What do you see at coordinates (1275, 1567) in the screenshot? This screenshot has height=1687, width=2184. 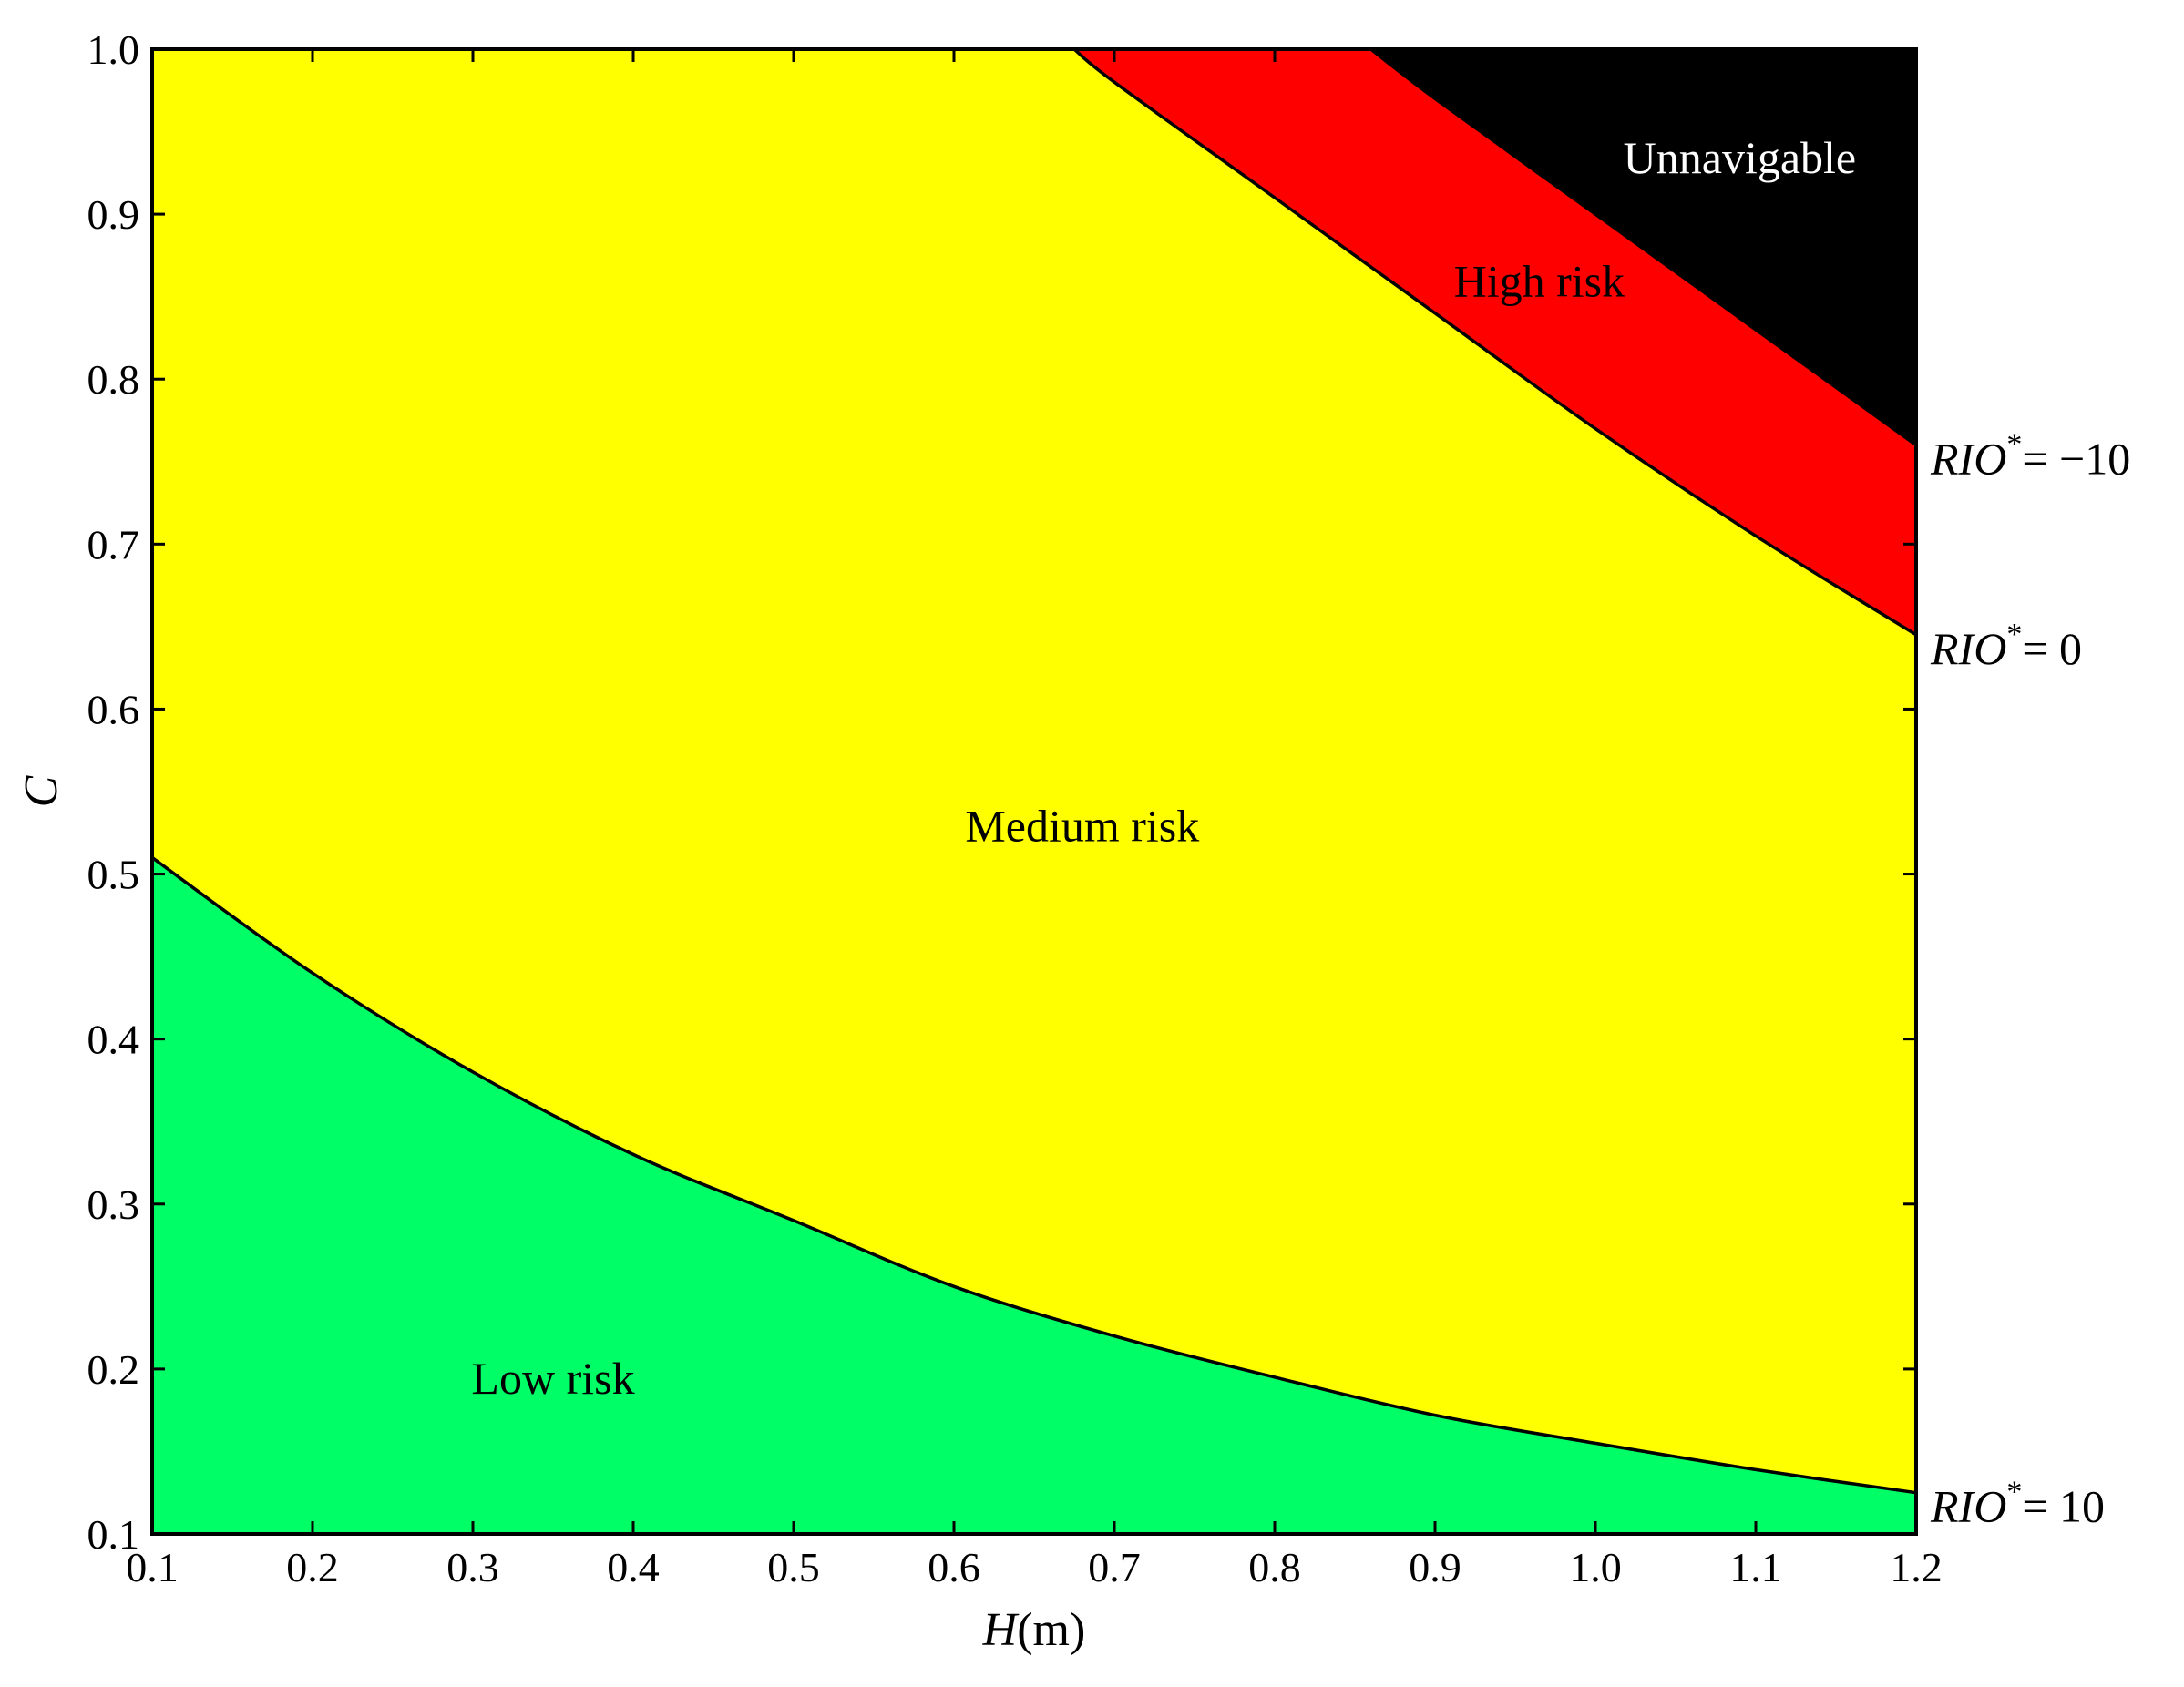 I see `x-tick-label: 0.8` at bounding box center [1275, 1567].